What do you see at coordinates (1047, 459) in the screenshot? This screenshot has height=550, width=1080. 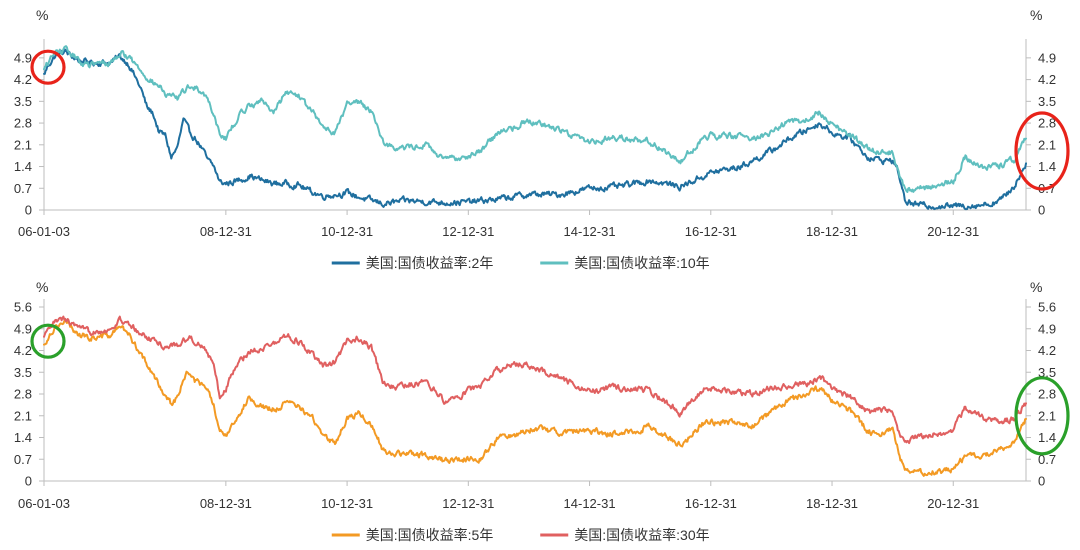 I see `y-tick-right: 0.7` at bounding box center [1047, 459].